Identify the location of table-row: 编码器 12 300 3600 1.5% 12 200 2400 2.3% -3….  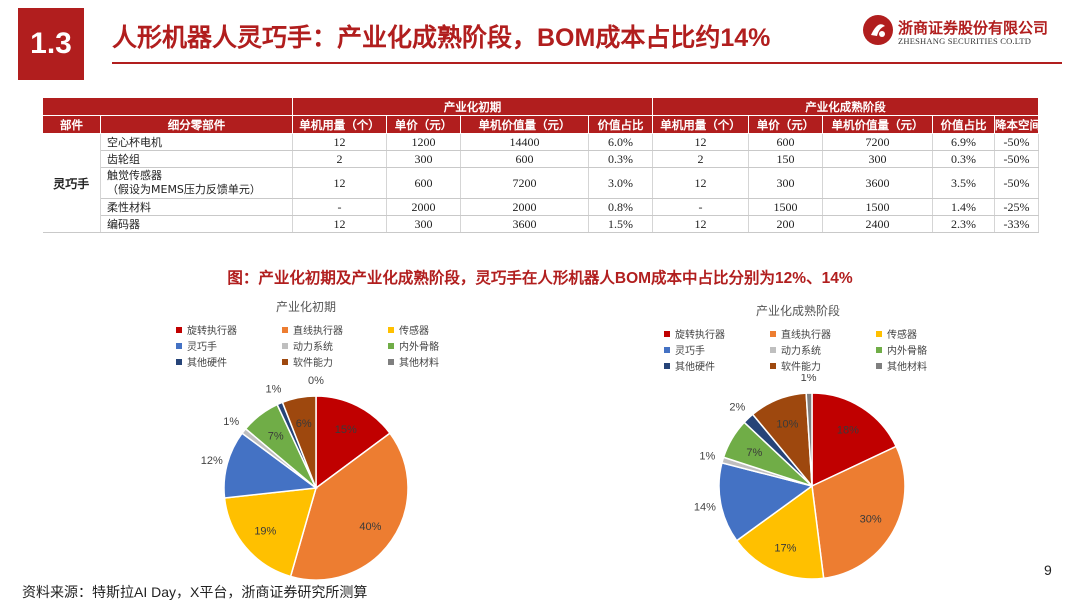
(541, 224).